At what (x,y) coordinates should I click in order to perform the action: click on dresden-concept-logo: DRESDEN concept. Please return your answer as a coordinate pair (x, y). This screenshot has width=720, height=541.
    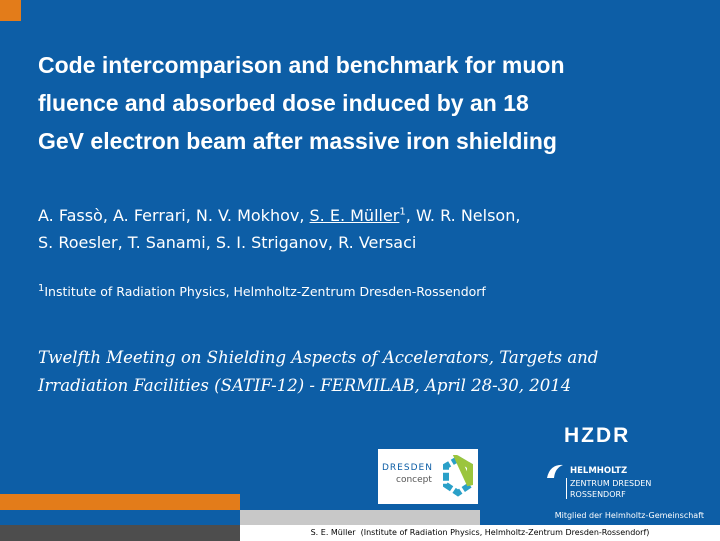
    Looking at the image, I should click on (428, 476).